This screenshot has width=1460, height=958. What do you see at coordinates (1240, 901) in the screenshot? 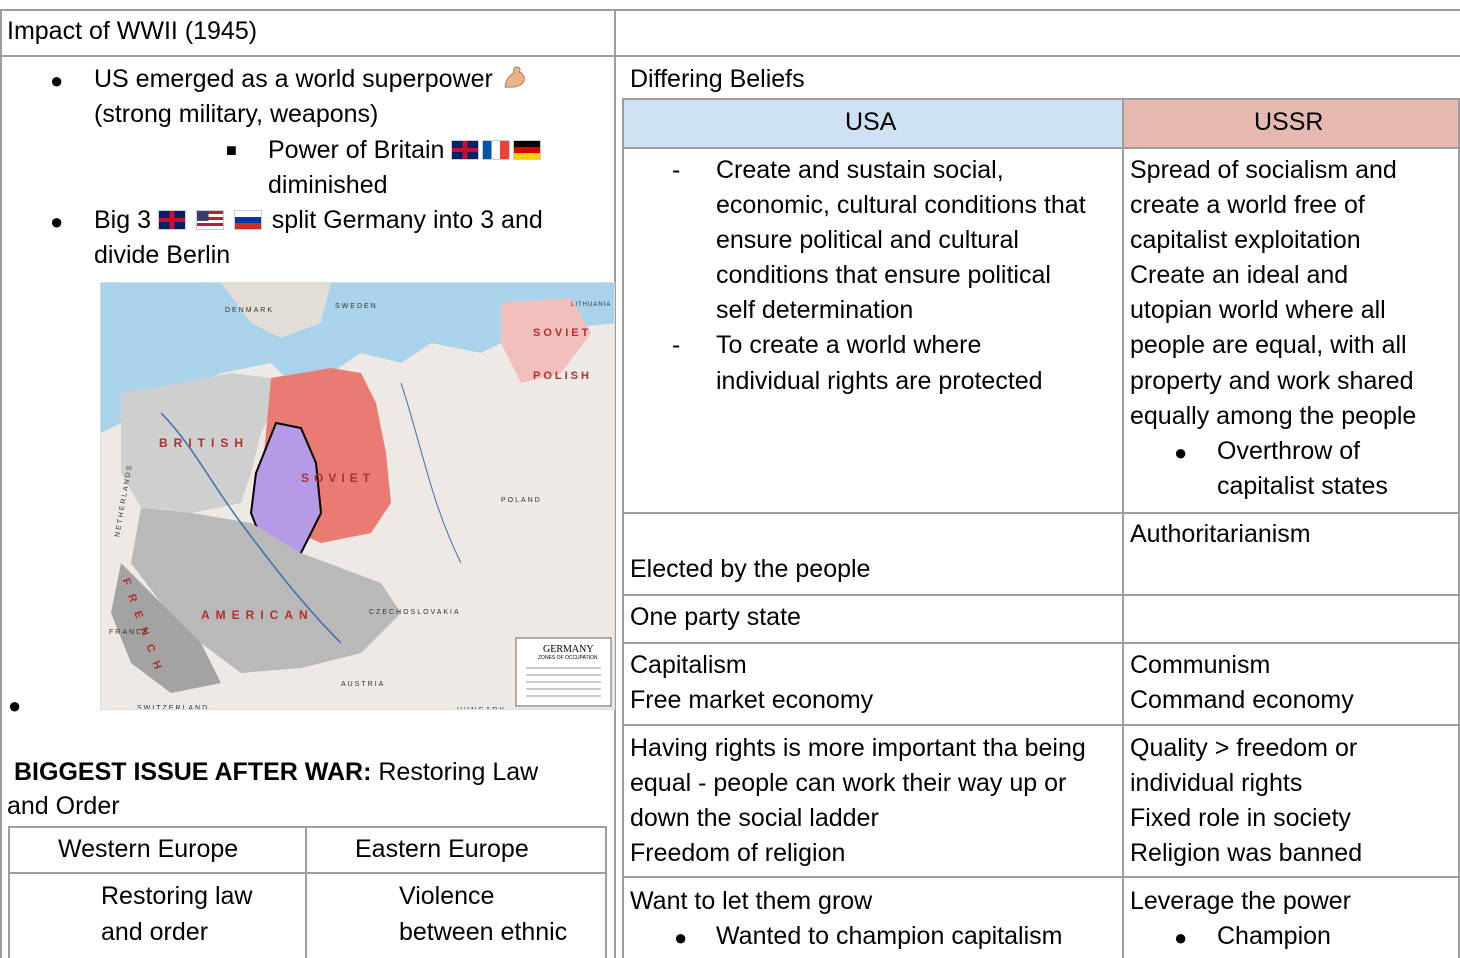
I see `ussr-power-cell: Leverage the power` at bounding box center [1240, 901].